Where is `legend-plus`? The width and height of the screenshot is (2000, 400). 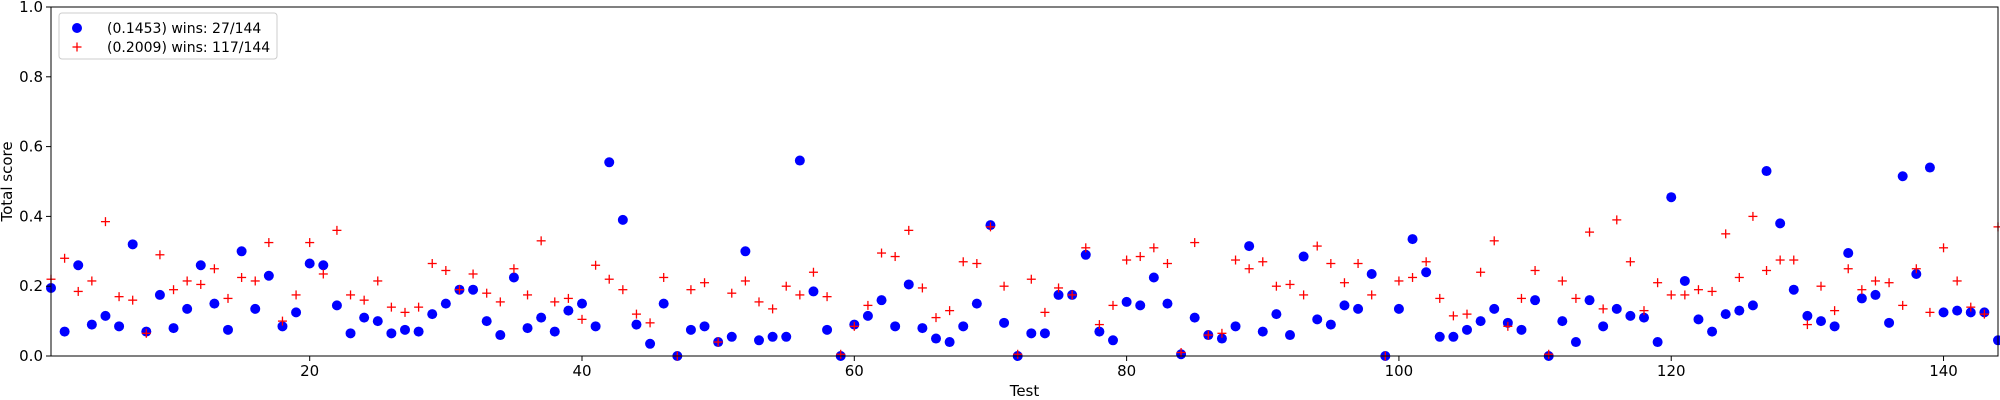 legend-plus is located at coordinates (77, 47).